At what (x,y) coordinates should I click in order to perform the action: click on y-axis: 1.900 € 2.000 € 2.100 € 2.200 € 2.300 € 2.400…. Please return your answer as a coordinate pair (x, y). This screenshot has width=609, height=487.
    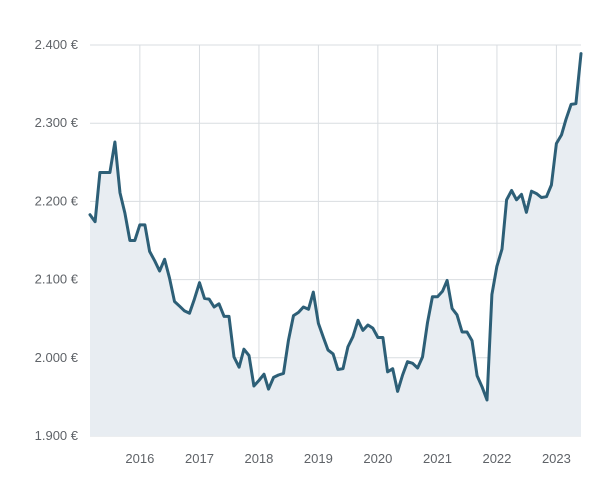
    Looking at the image, I should click on (57, 240).